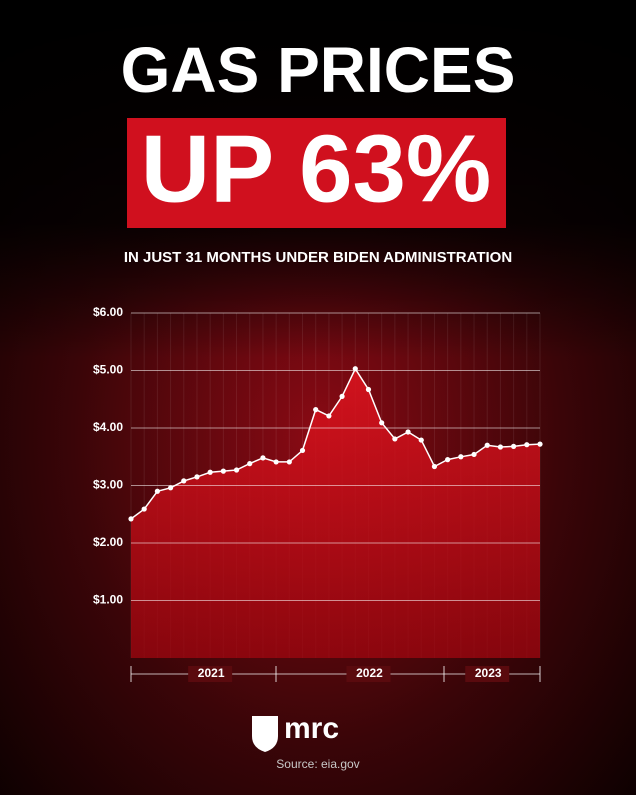 The height and width of the screenshot is (795, 636). I want to click on x-tick-label: 2021, so click(211, 673).